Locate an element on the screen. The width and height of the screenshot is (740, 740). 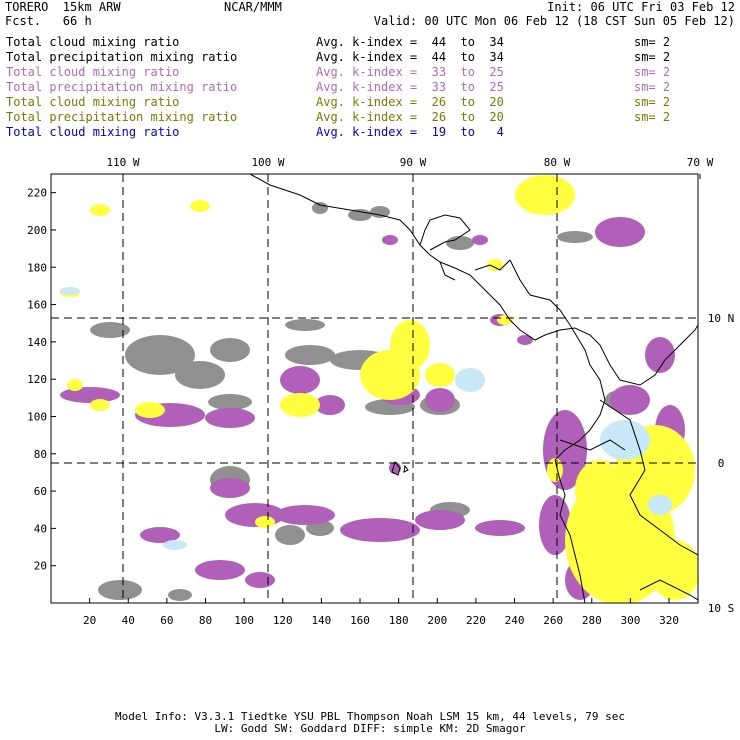
y-tick-label: 180 is located at coordinates (37, 267).